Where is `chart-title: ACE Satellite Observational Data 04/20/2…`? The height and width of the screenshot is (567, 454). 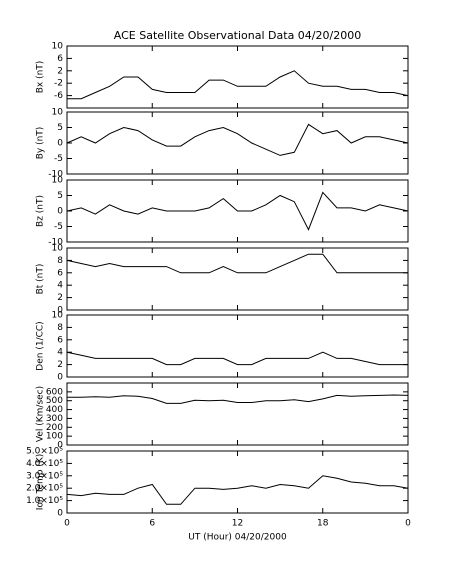 chart-title: ACE Satellite Observational Data 04/20/2… is located at coordinates (237, 35).